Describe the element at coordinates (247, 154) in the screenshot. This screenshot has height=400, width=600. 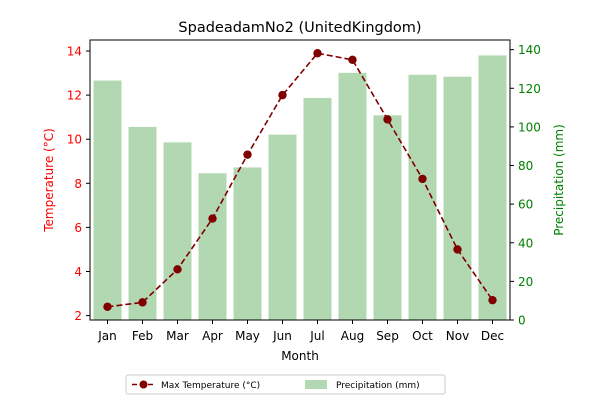
I see `temp-point-may` at that location.